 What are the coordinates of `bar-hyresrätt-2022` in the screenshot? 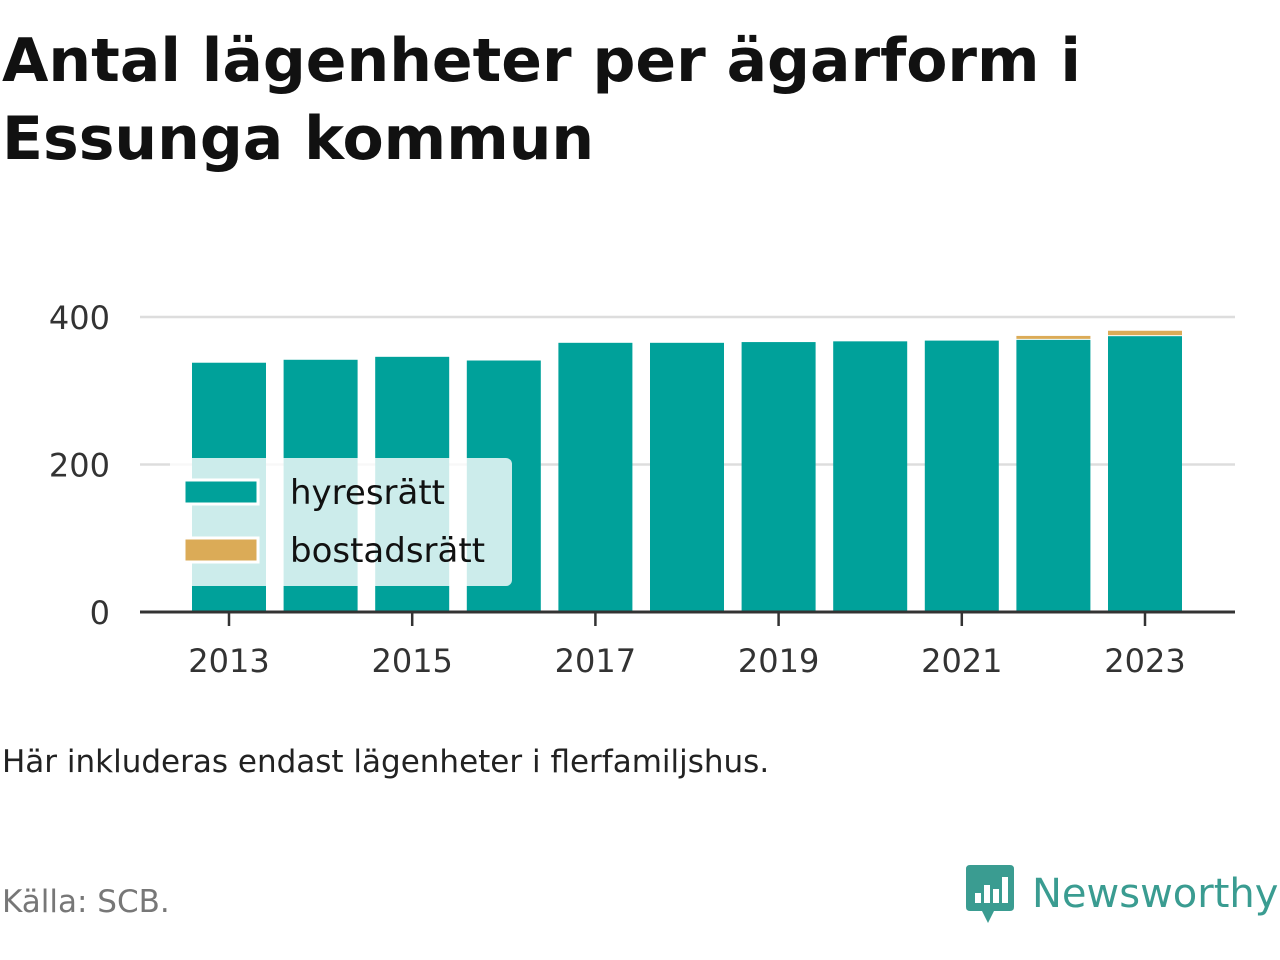 It's located at (1053, 475).